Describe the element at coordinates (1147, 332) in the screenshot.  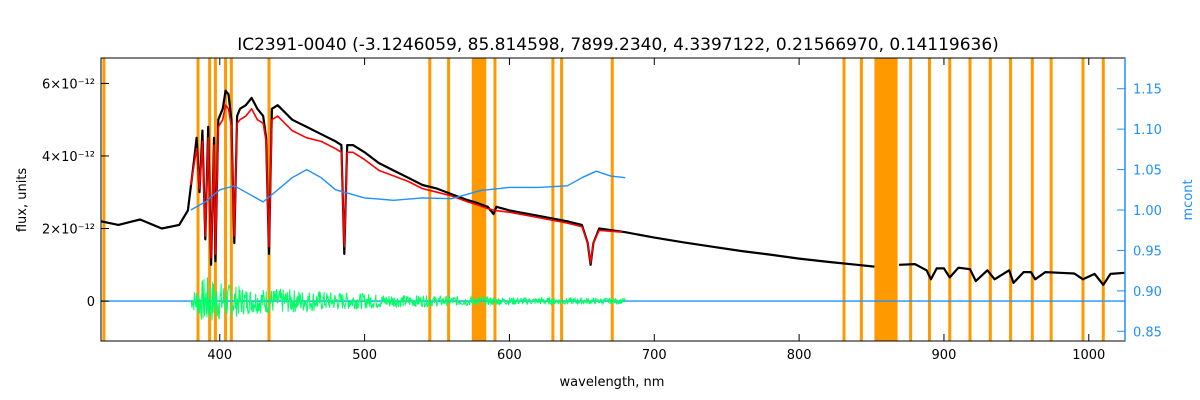
I see `y-right-tick-label: 0.85` at that location.